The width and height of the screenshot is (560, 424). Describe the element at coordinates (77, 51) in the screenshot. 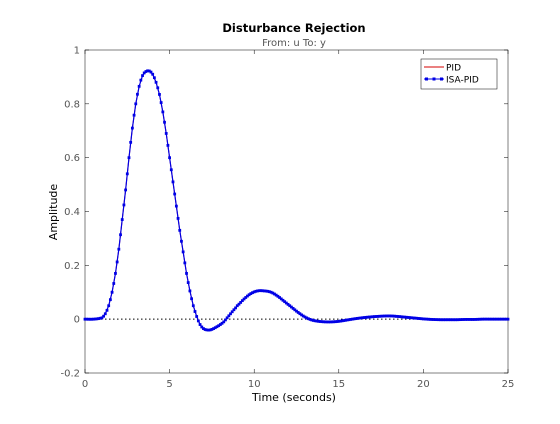

I see `y-tick-label: 1` at that location.